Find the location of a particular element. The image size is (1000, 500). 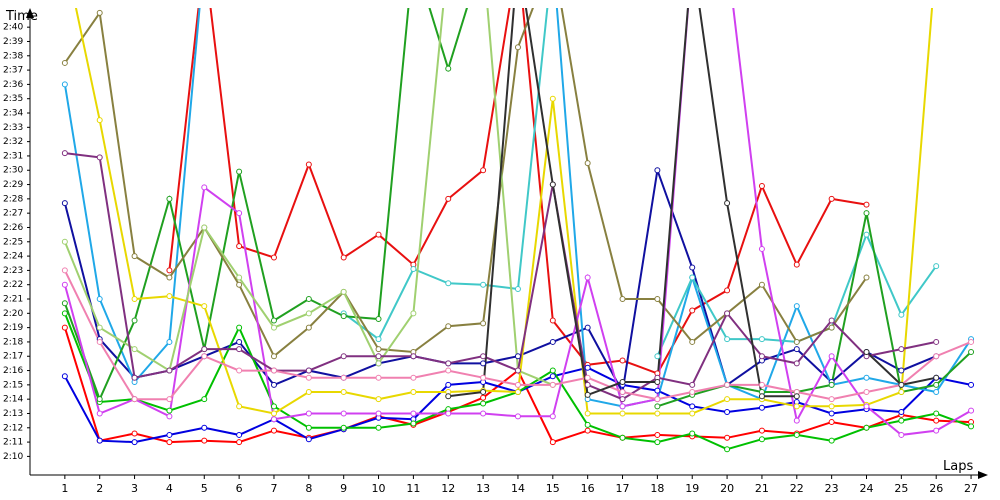

x-tick-label: 12 is located at coordinates (448, 488).